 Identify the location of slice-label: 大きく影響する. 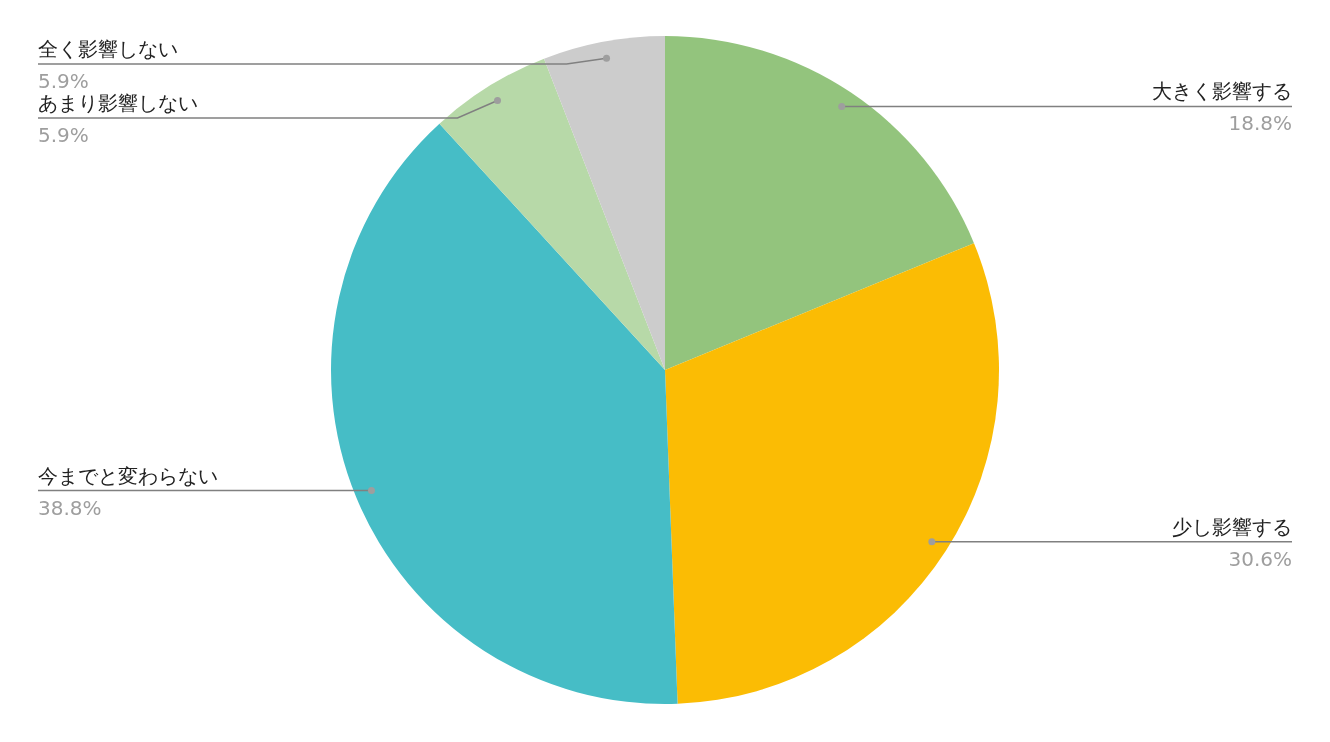
(1222, 91).